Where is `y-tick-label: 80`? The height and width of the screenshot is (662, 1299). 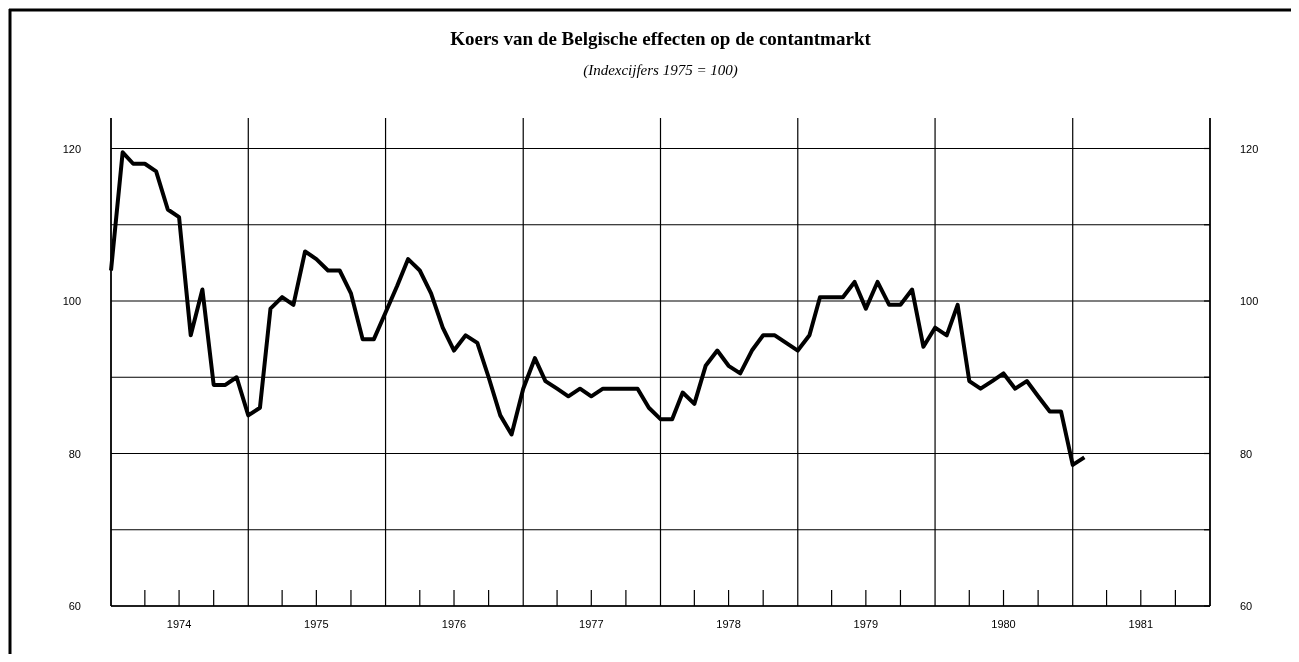
y-tick-label: 80 is located at coordinates (74, 453).